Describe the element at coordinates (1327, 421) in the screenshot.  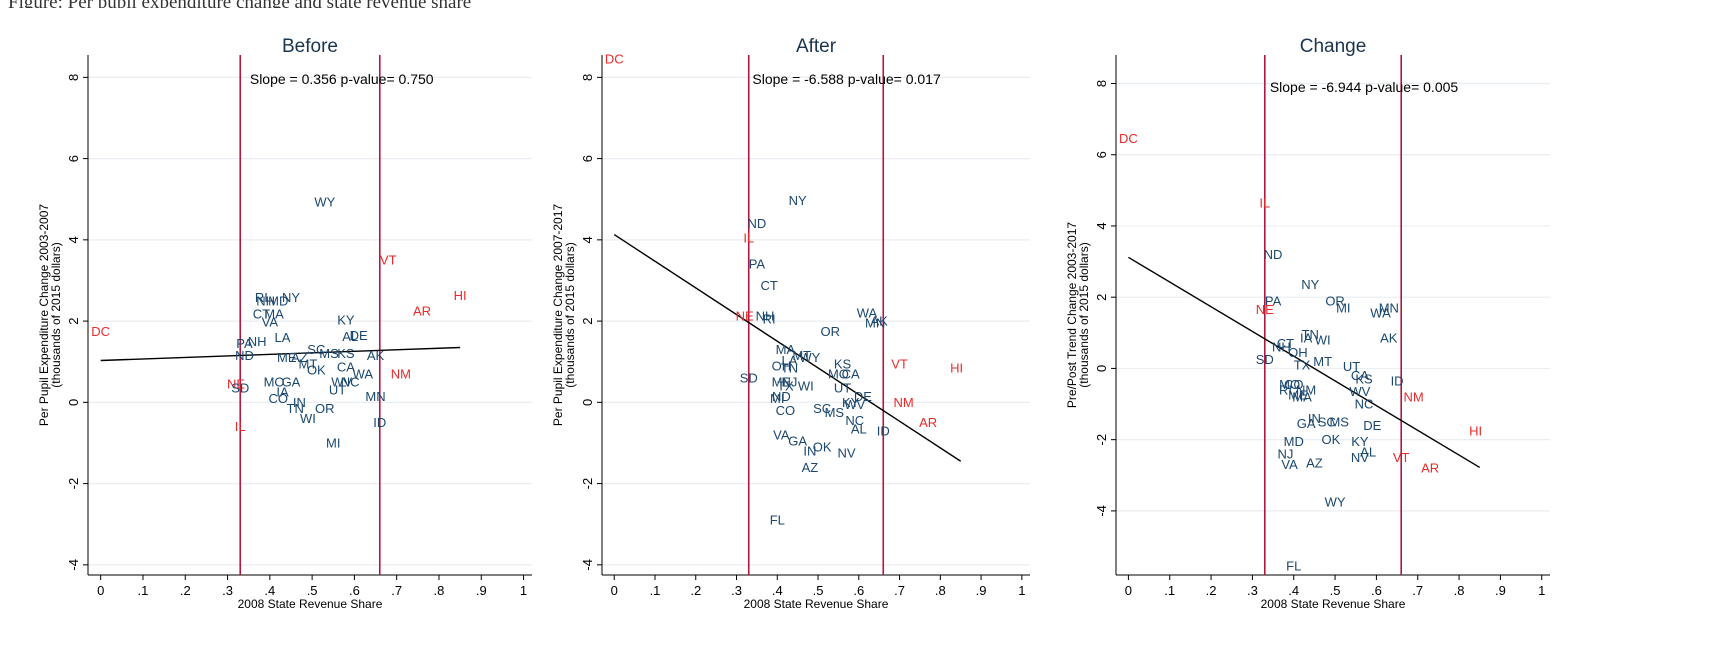
I see `state-label-sc: SC` at that location.